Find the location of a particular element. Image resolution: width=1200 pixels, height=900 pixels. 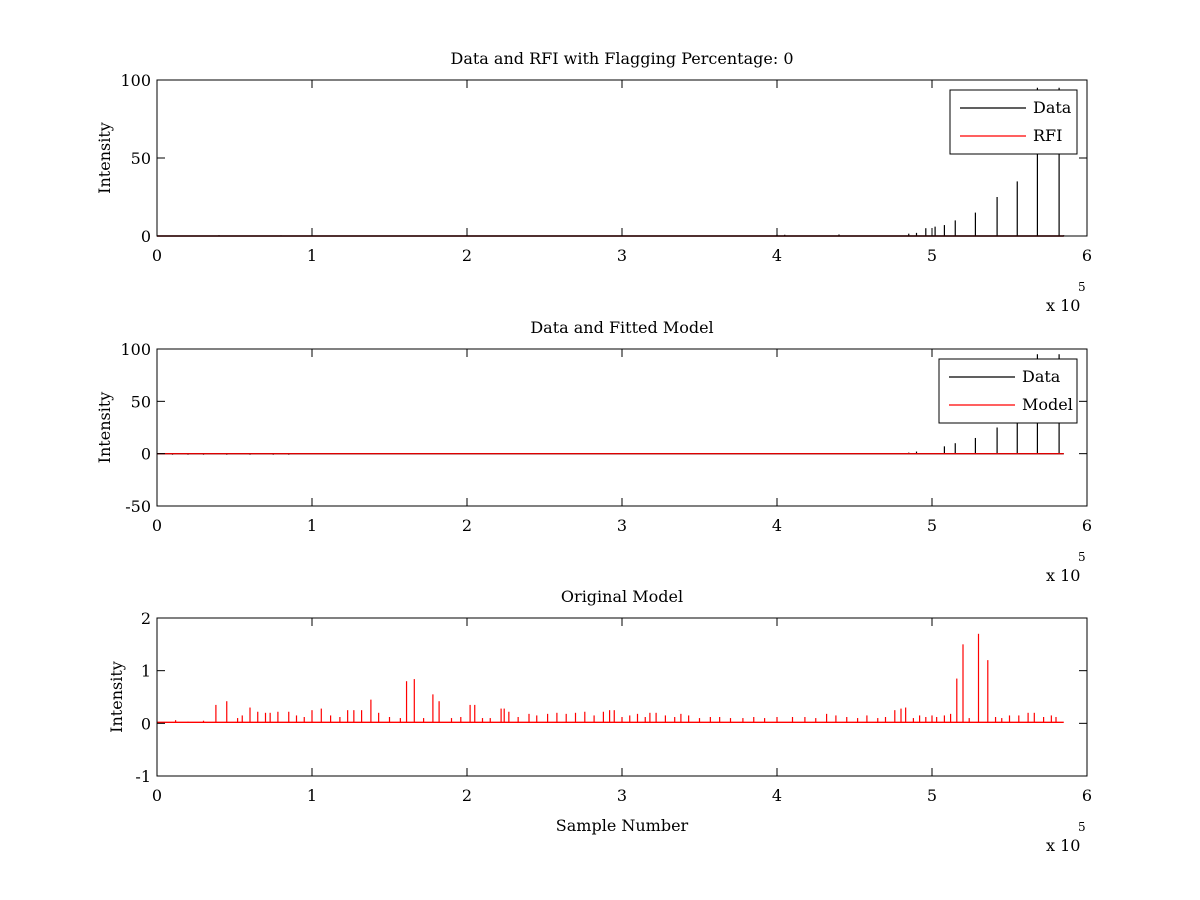

legend: Data RFI is located at coordinates (1013, 122).